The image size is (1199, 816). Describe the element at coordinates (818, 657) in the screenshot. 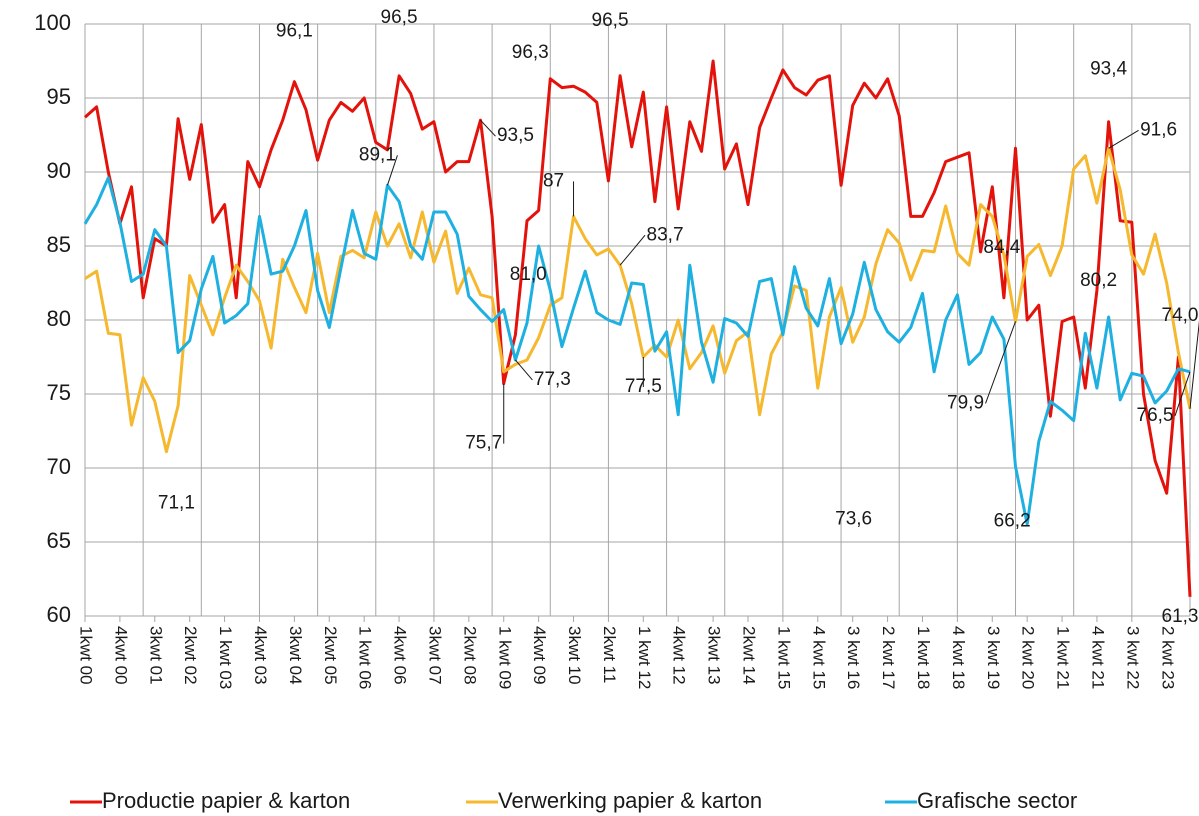

I see `x-tick-label: 4 kwt 15` at that location.